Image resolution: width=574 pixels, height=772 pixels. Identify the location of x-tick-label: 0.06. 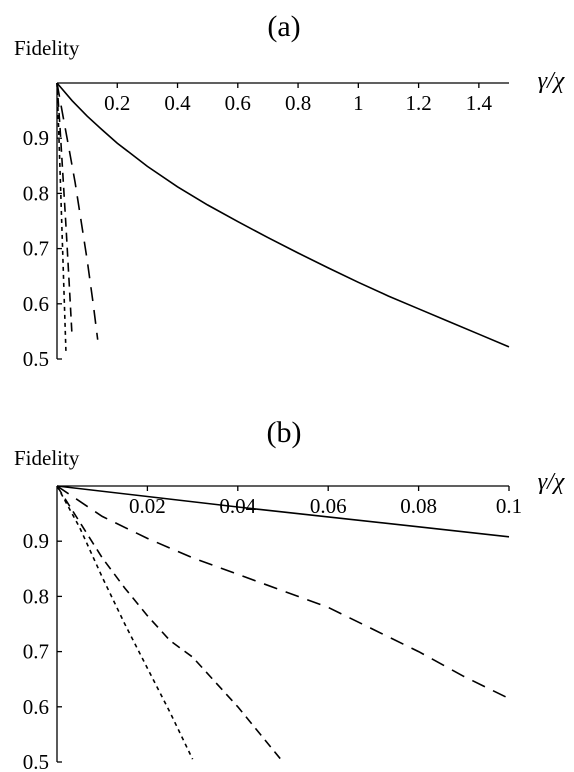
(328, 506).